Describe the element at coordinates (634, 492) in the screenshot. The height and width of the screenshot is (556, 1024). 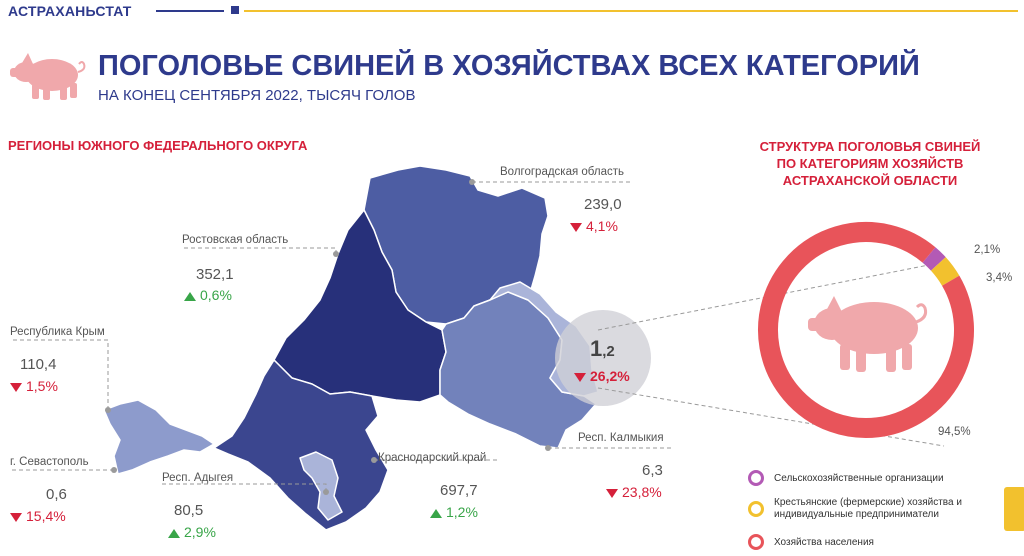
I see `region-change-kalmykia: 23,8%` at that location.